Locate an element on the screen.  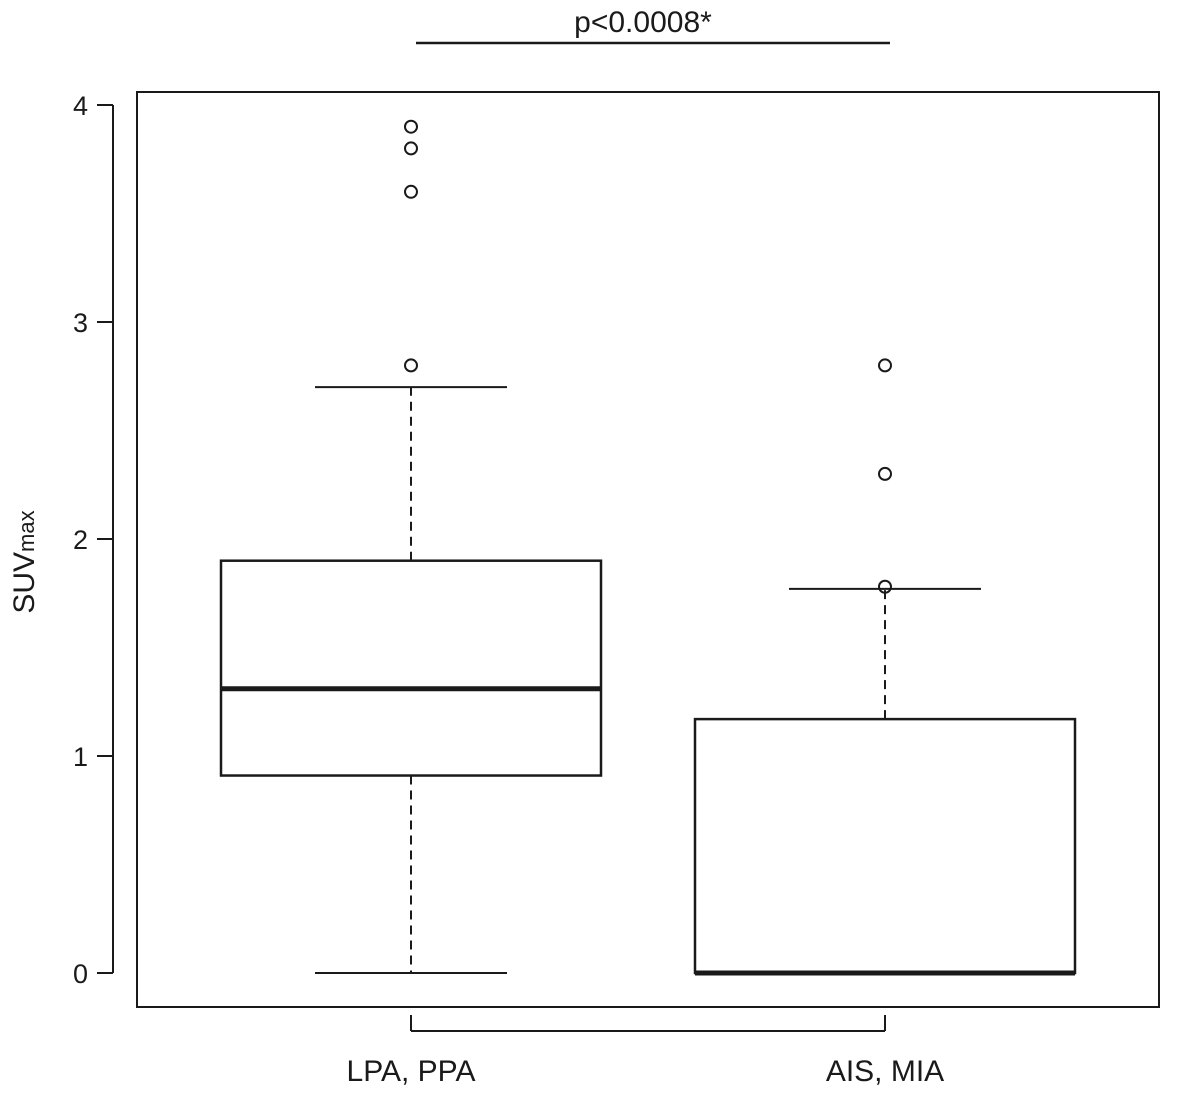
y-axis-label: SUVmax is located at coordinates (24, 561).